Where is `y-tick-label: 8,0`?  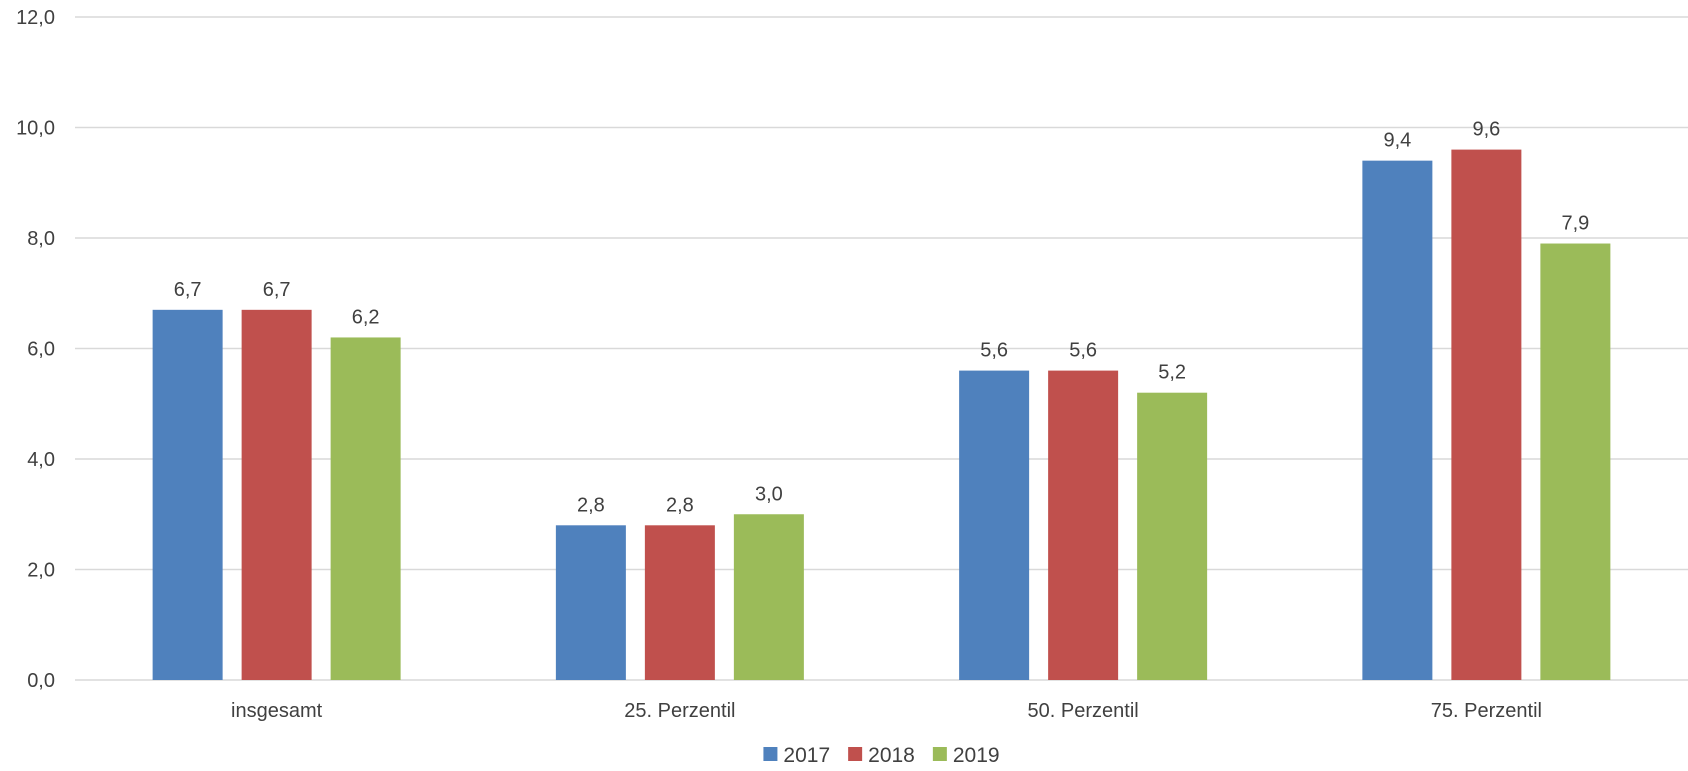 y-tick-label: 8,0 is located at coordinates (41, 239).